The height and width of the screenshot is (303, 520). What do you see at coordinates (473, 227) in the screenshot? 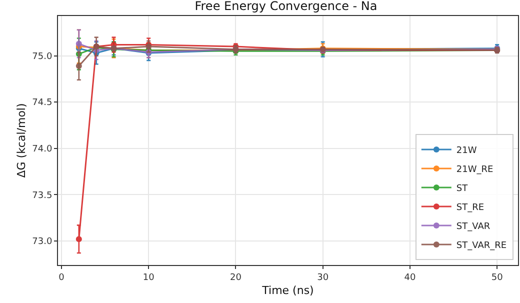
I see `legend-label: ST_VAR` at bounding box center [473, 227].